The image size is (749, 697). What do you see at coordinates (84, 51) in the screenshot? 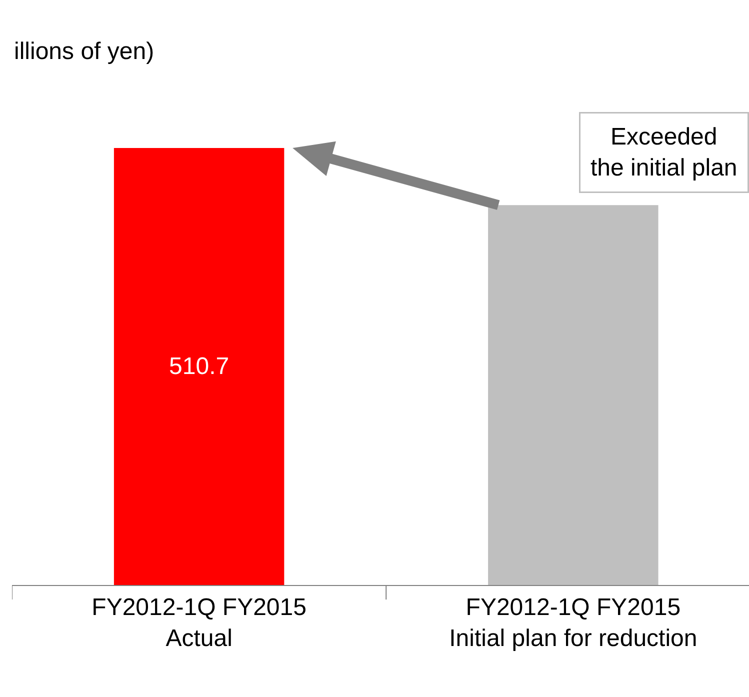
I see `y-axis-title: illions of yen)` at bounding box center [84, 51].